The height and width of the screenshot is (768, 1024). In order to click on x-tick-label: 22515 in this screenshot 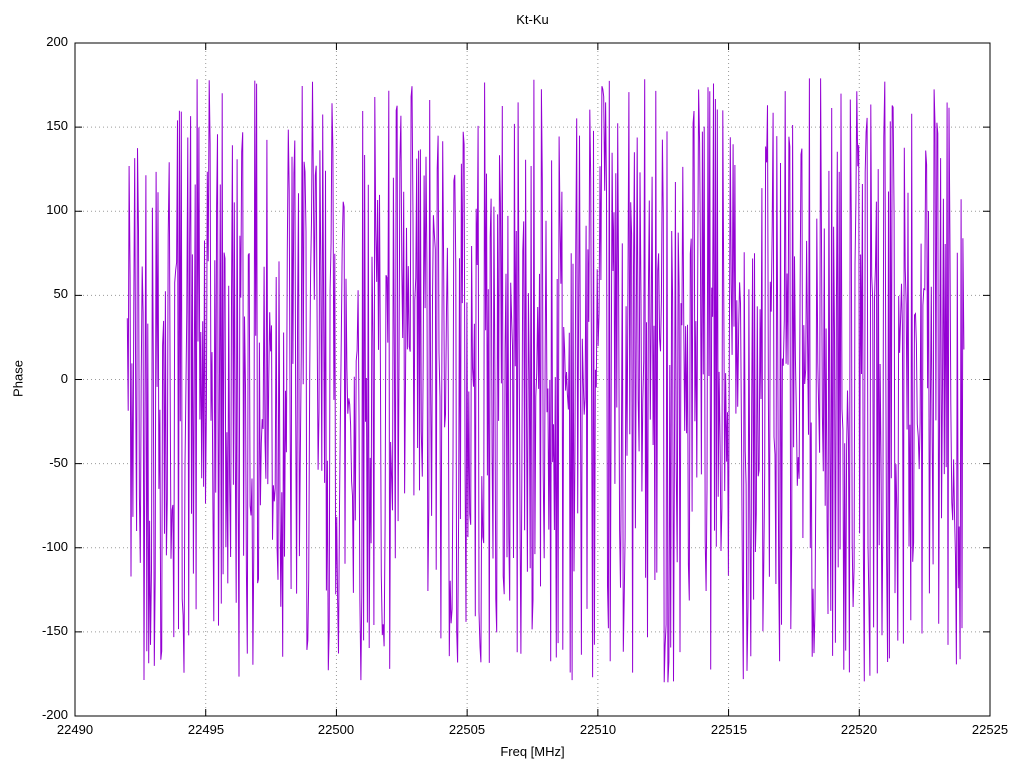, I will do `click(729, 729)`.